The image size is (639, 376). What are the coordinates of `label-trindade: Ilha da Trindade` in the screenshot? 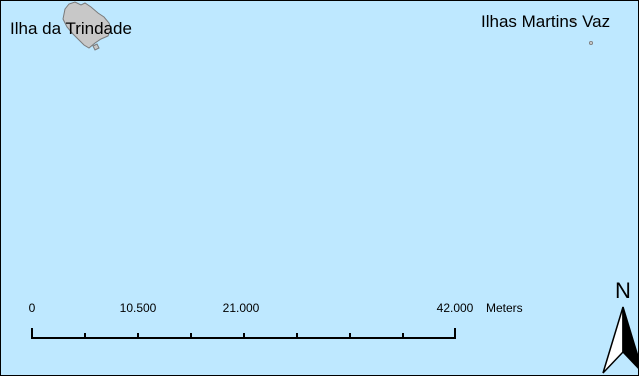 It's located at (71, 28).